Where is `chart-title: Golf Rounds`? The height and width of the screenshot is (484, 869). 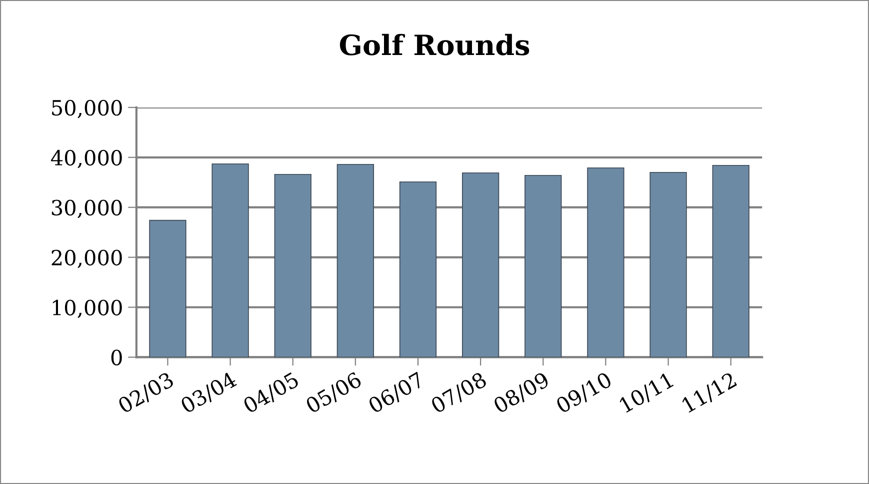
chart-title: Golf Rounds is located at coordinates (435, 45).